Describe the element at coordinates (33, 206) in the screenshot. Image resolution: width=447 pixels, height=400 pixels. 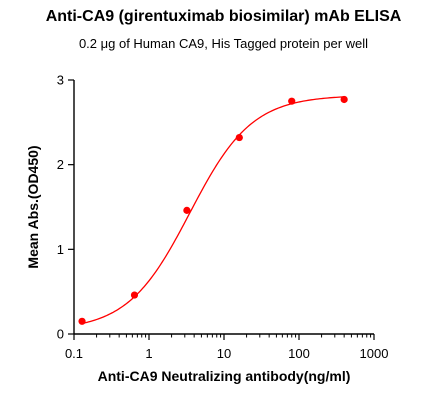
I see `y-axis-title: Mean Abs.(OD450)` at that location.